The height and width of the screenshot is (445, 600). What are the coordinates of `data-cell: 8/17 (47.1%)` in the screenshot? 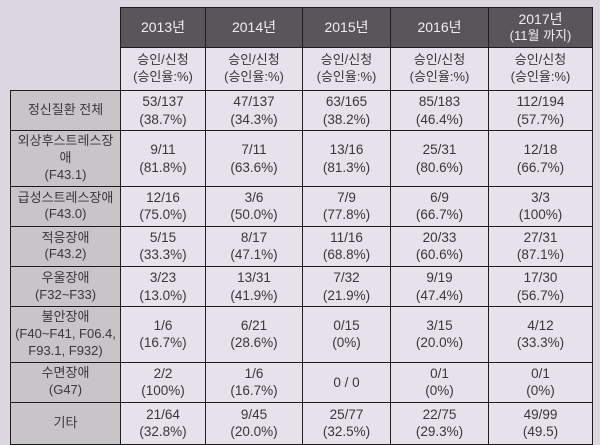 It's located at (254, 246).